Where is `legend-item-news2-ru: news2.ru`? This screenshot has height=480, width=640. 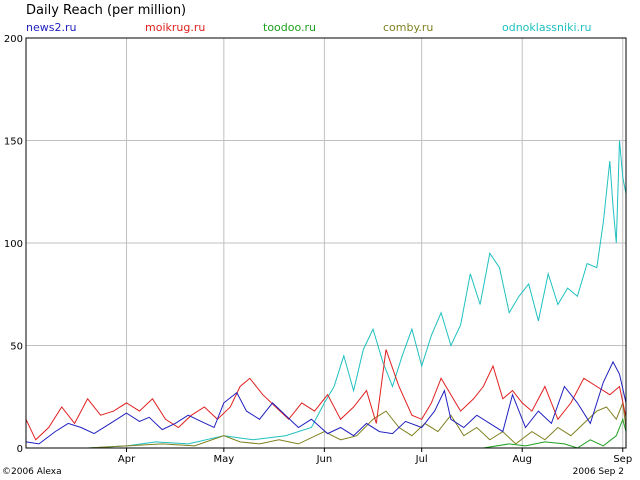 legend-item-news2-ru: news2.ru is located at coordinates (51, 27).